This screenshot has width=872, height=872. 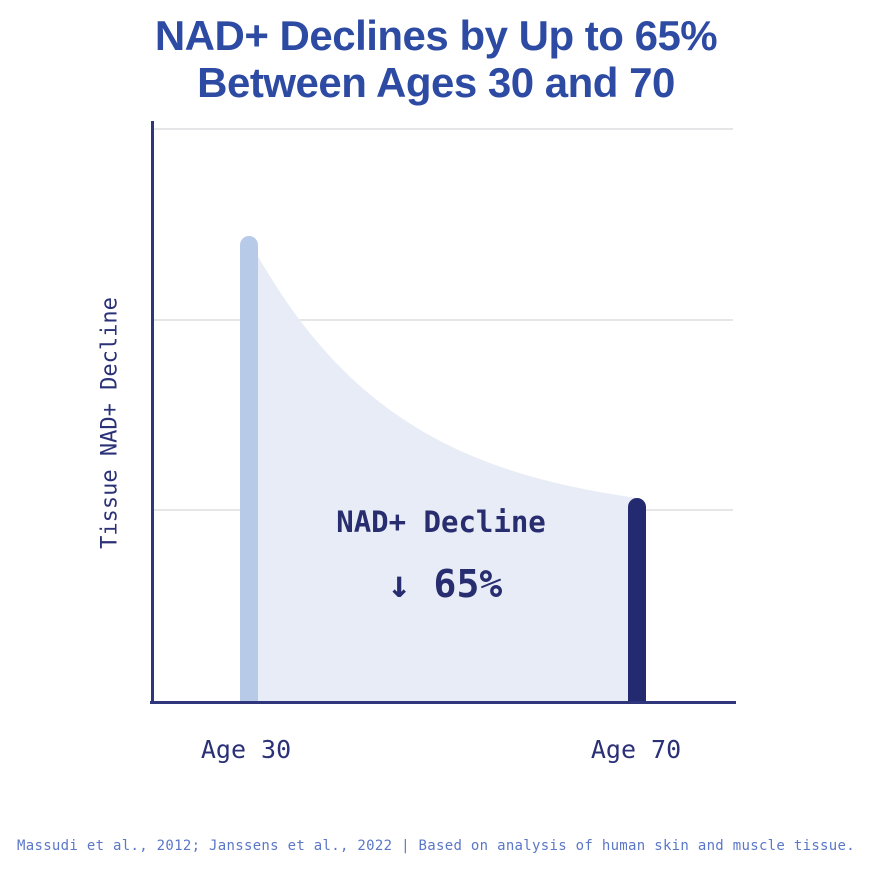 What do you see at coordinates (445, 584) in the screenshot?
I see `annotation-decline-value: ↓ 65%` at bounding box center [445, 584].